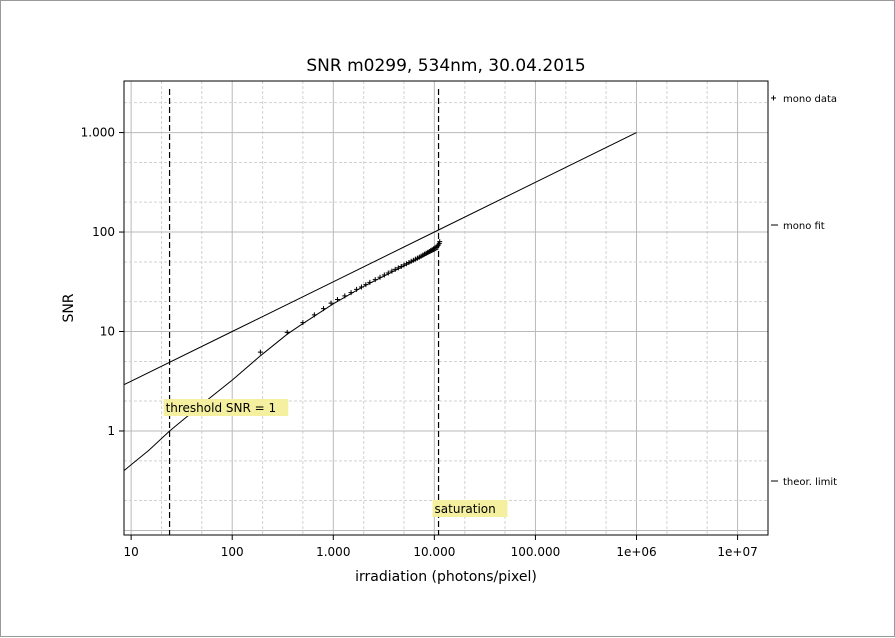 This screenshot has width=895, height=638. Describe the element at coordinates (232, 552) in the screenshot. I see `x-tick-label: 100` at that location.